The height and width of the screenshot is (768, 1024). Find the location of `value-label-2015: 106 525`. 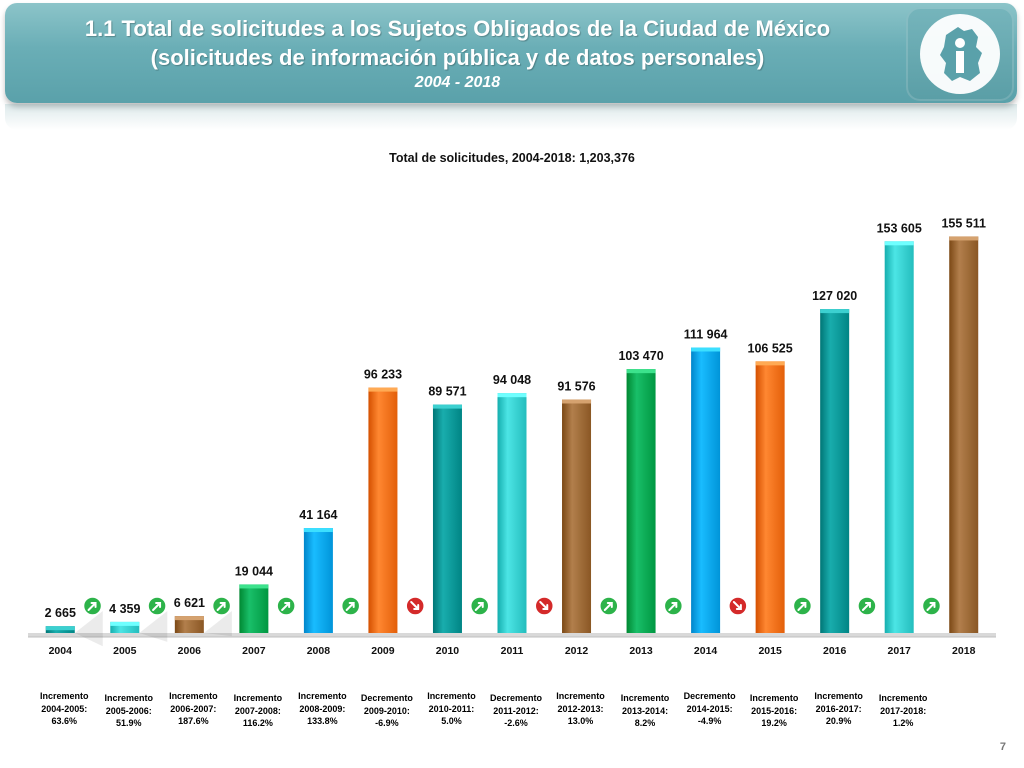

value-label-2015: 106 525 is located at coordinates (770, 348).